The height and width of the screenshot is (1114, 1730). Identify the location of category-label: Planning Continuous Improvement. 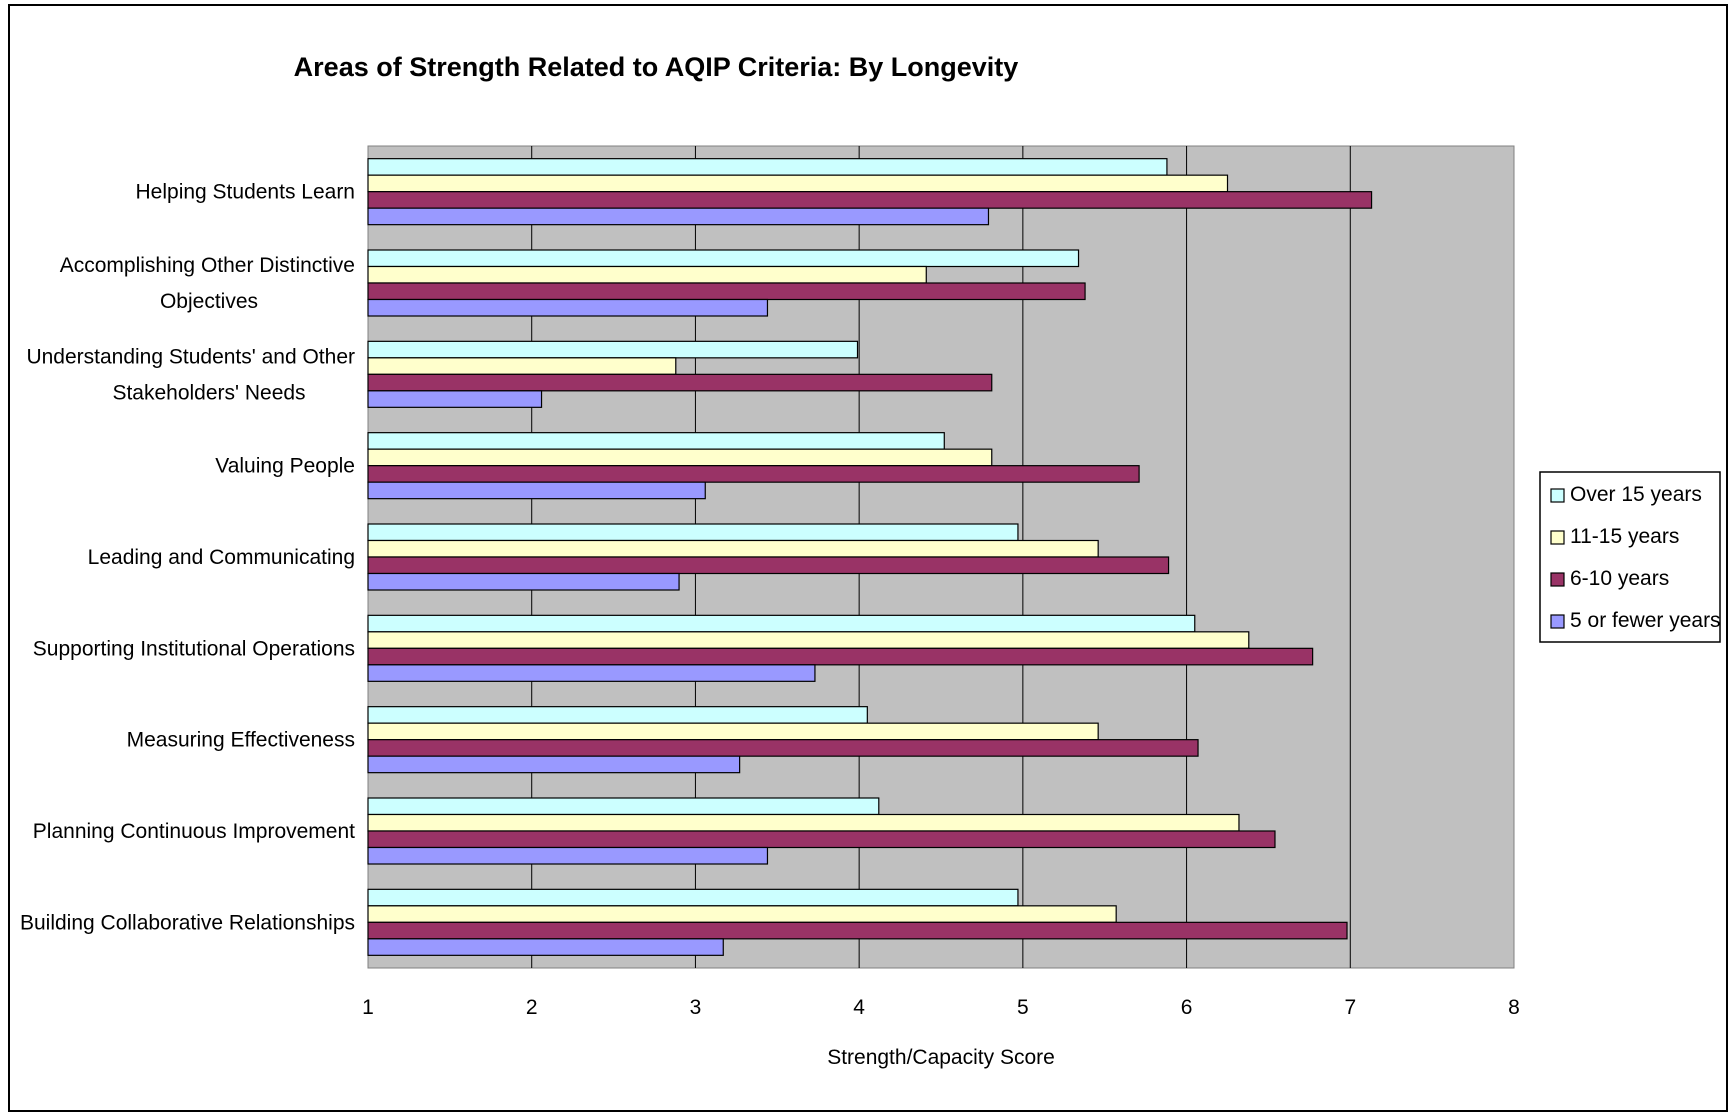
(194, 831).